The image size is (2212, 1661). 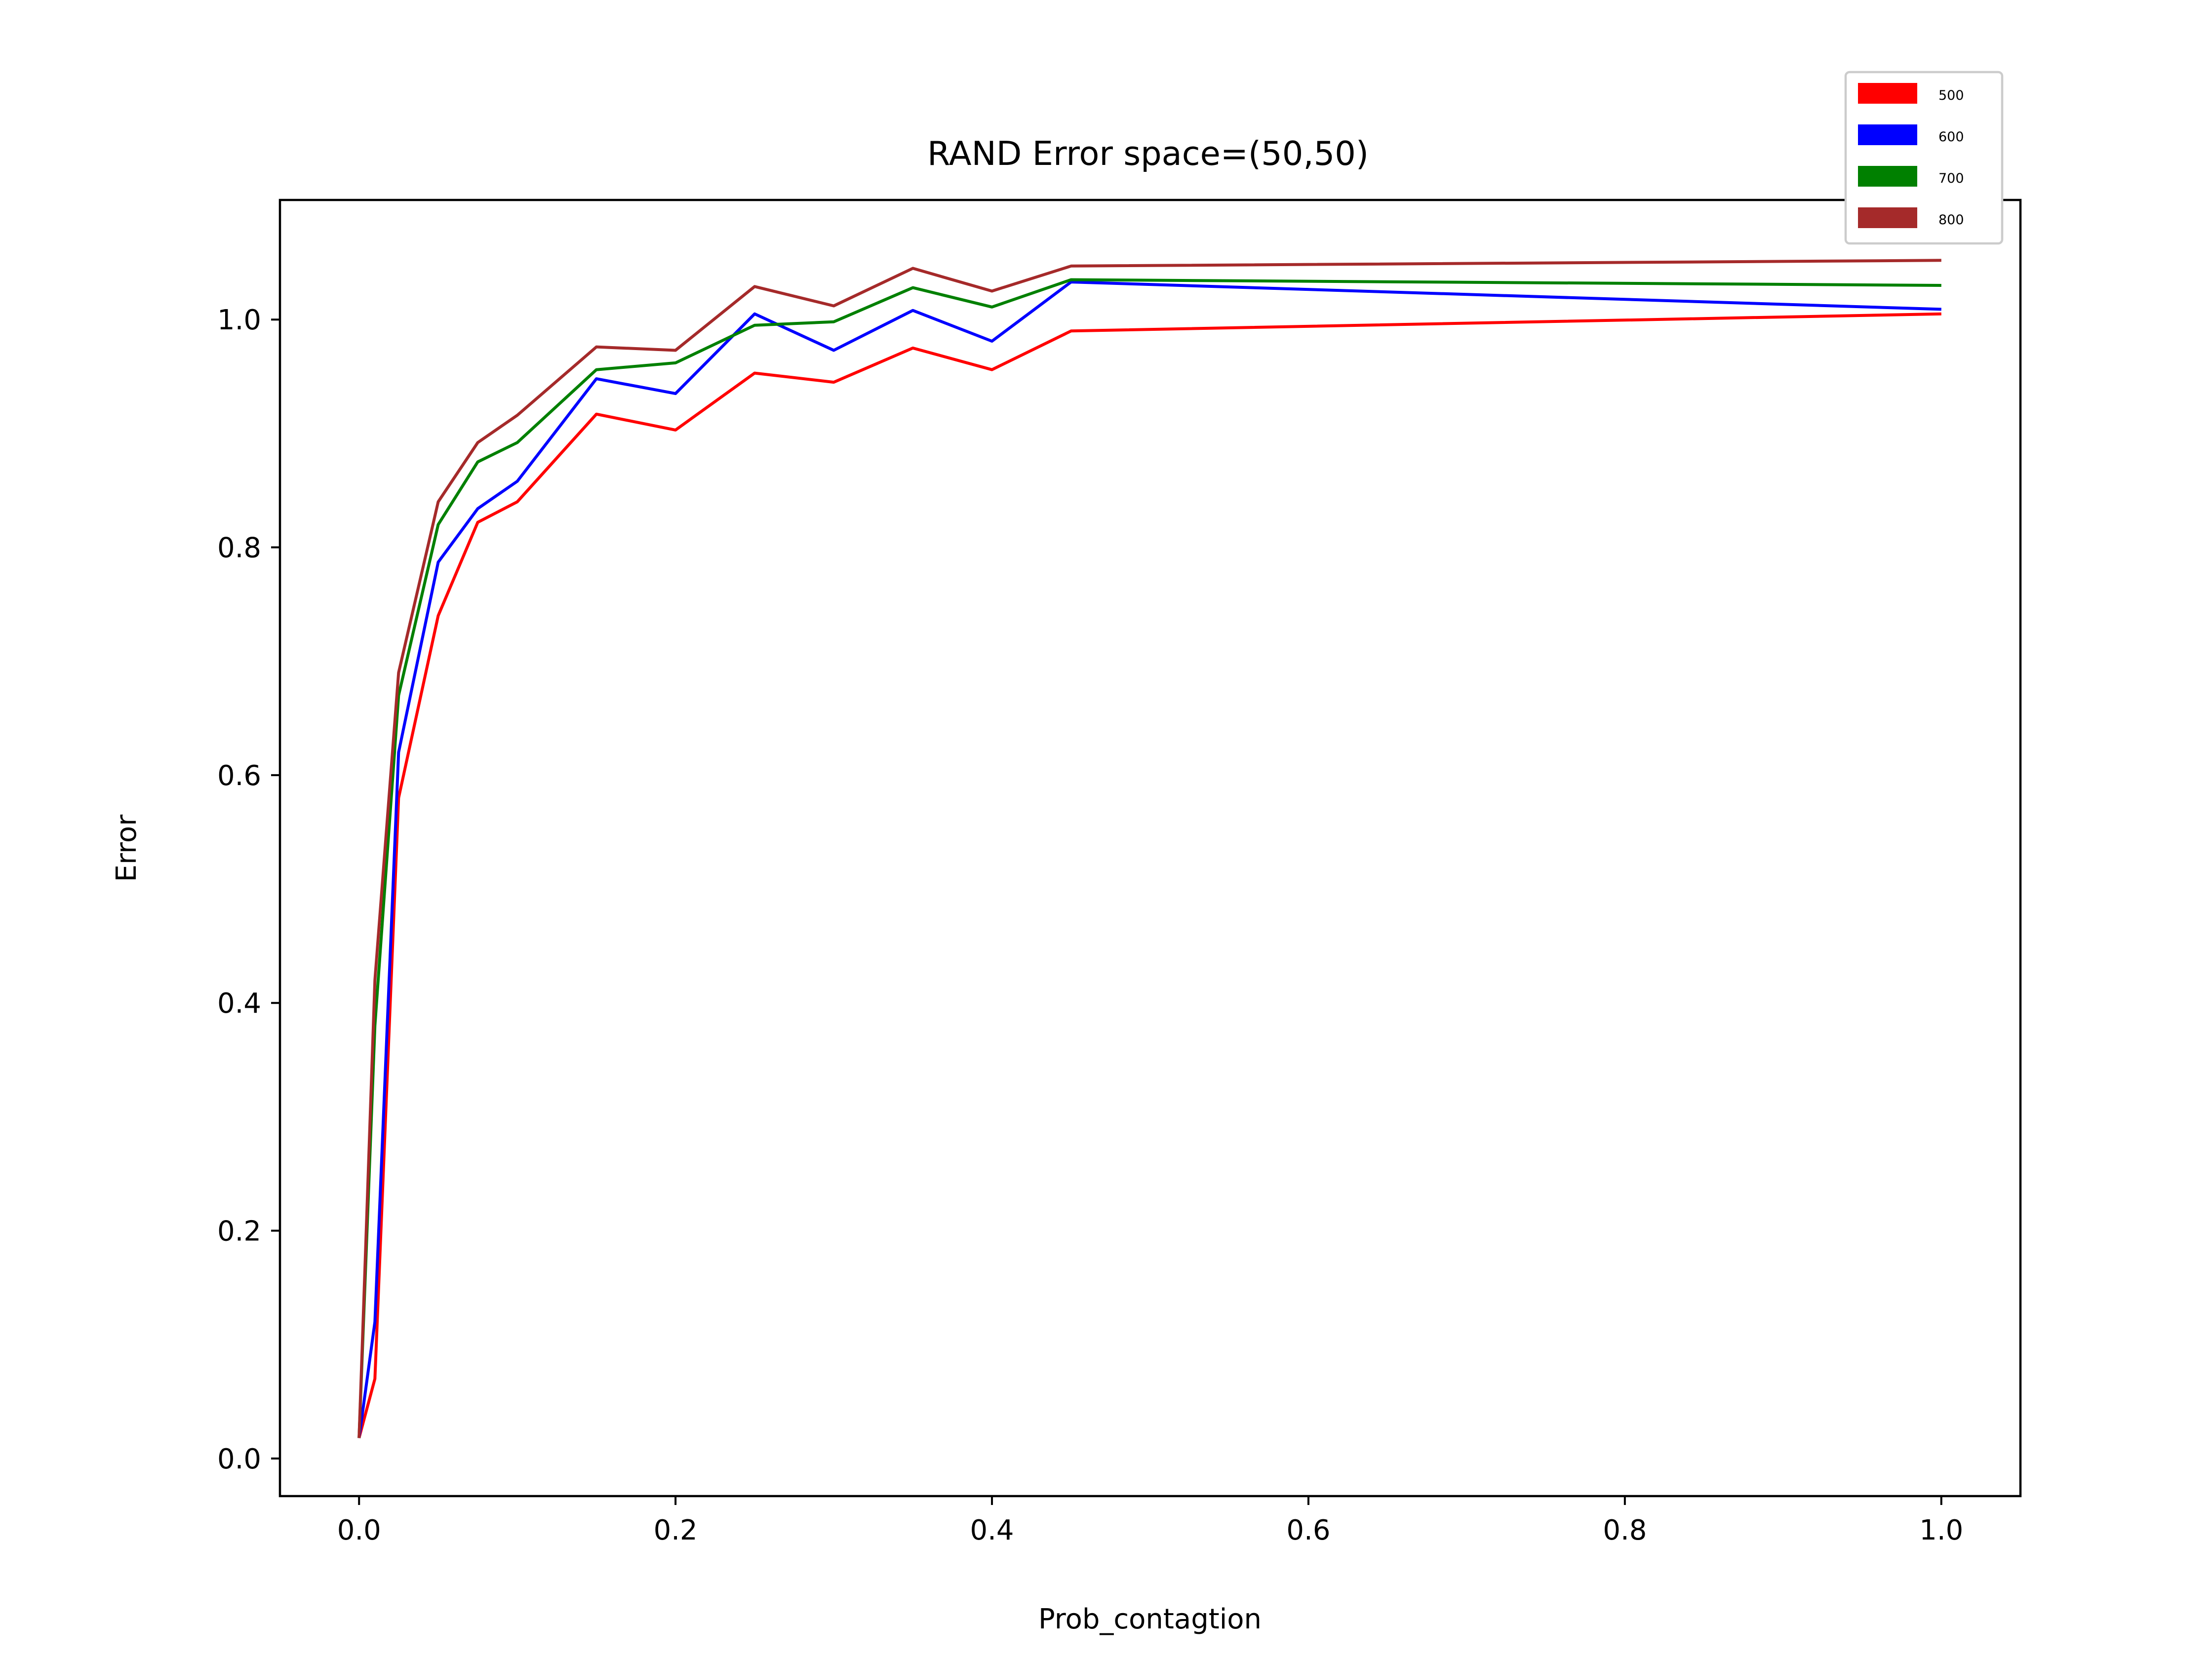 What do you see at coordinates (239, 548) in the screenshot?
I see `y-tick-label: 0.8` at bounding box center [239, 548].